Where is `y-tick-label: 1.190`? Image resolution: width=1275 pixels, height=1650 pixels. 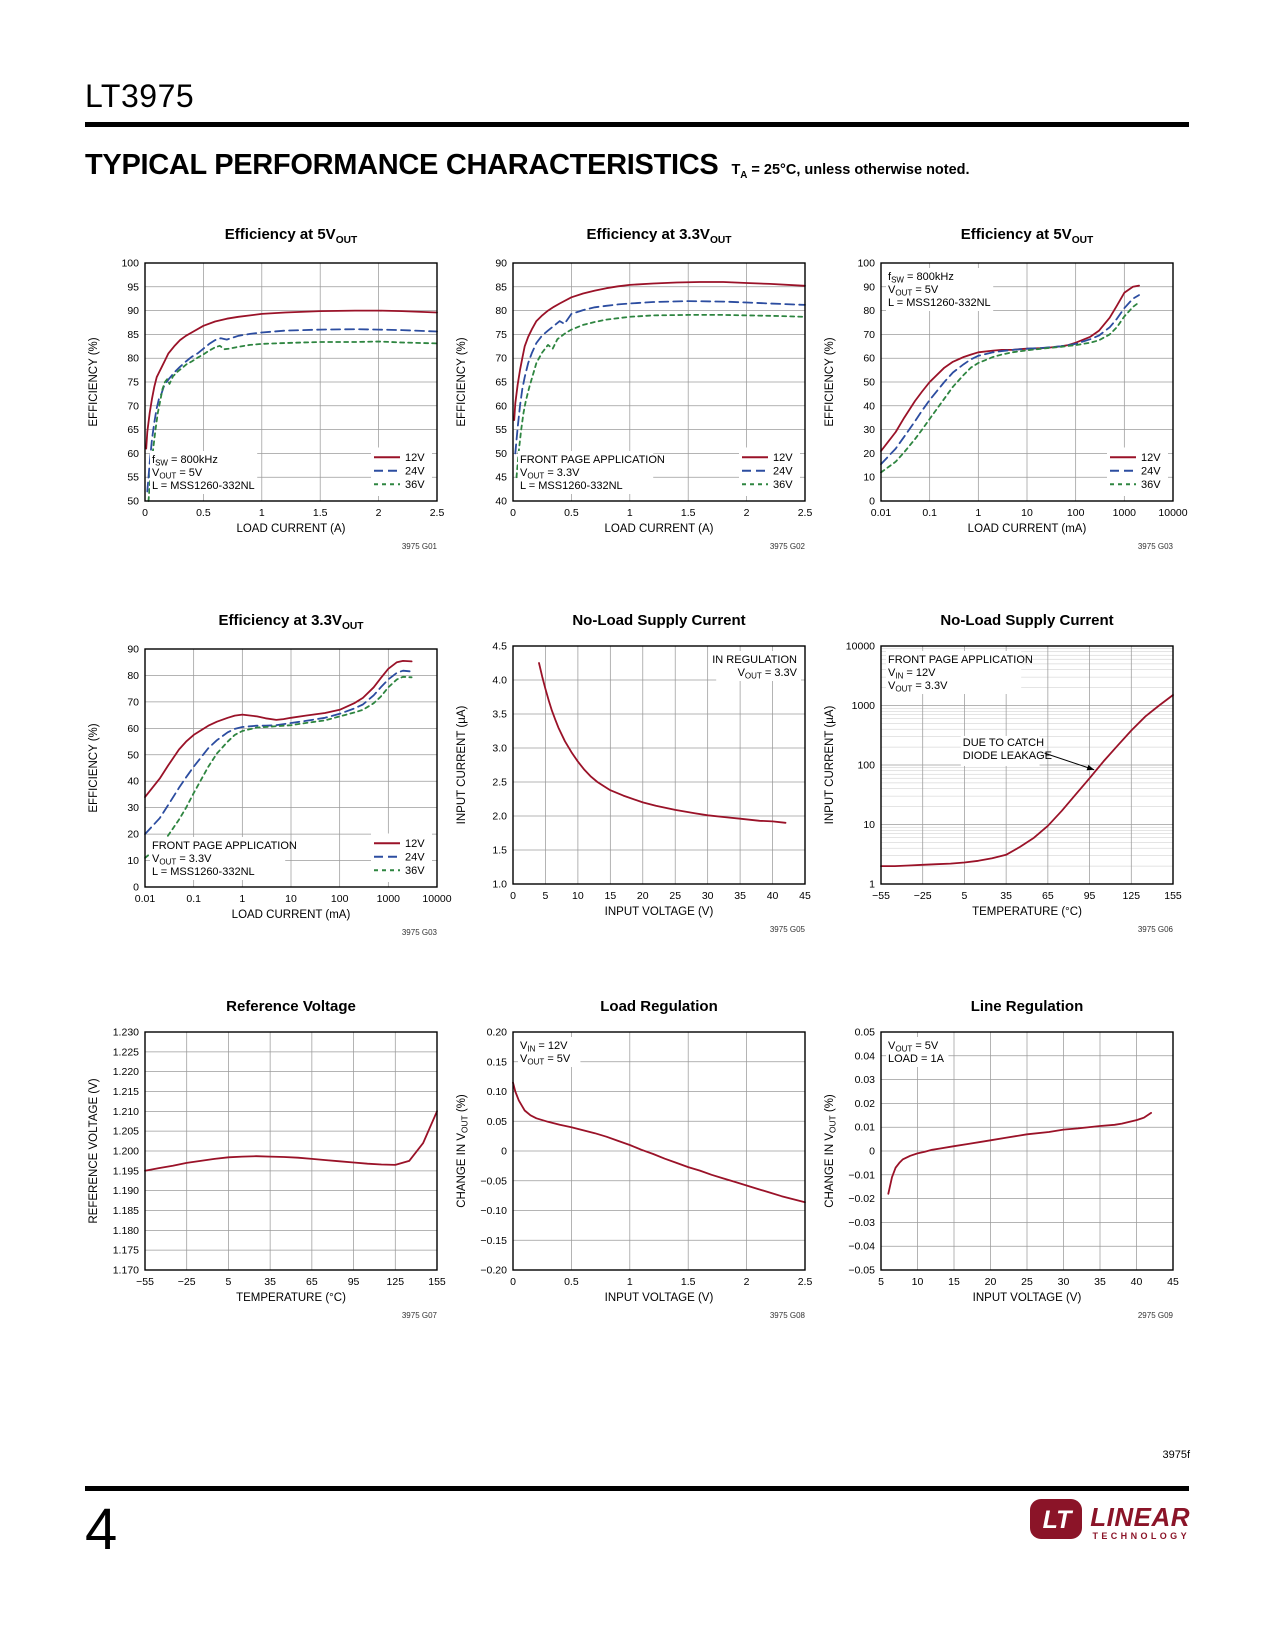 y-tick-label: 1.190 is located at coordinates (126, 1191).